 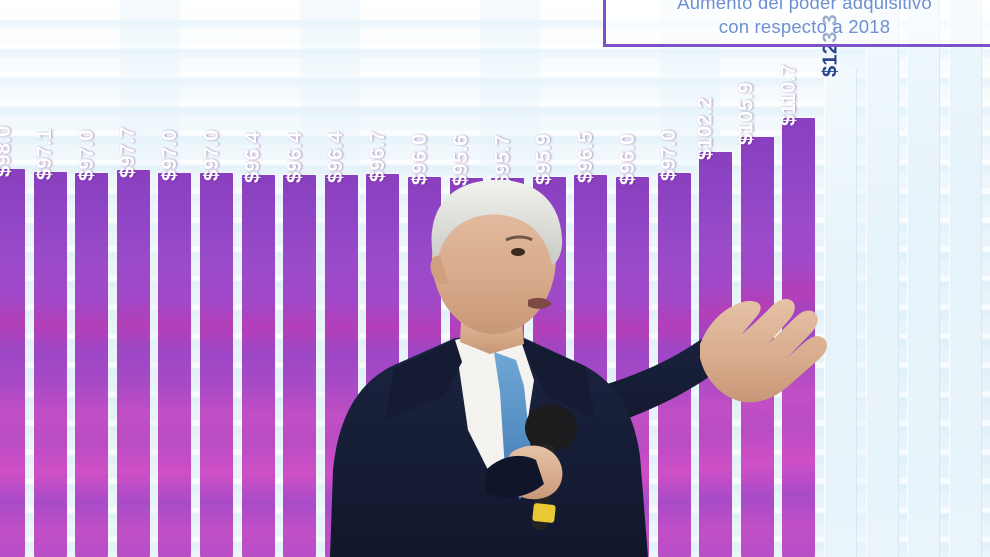 What do you see at coordinates (50, 342) in the screenshot?
I see `bar-2: $97.1` at bounding box center [50, 342].